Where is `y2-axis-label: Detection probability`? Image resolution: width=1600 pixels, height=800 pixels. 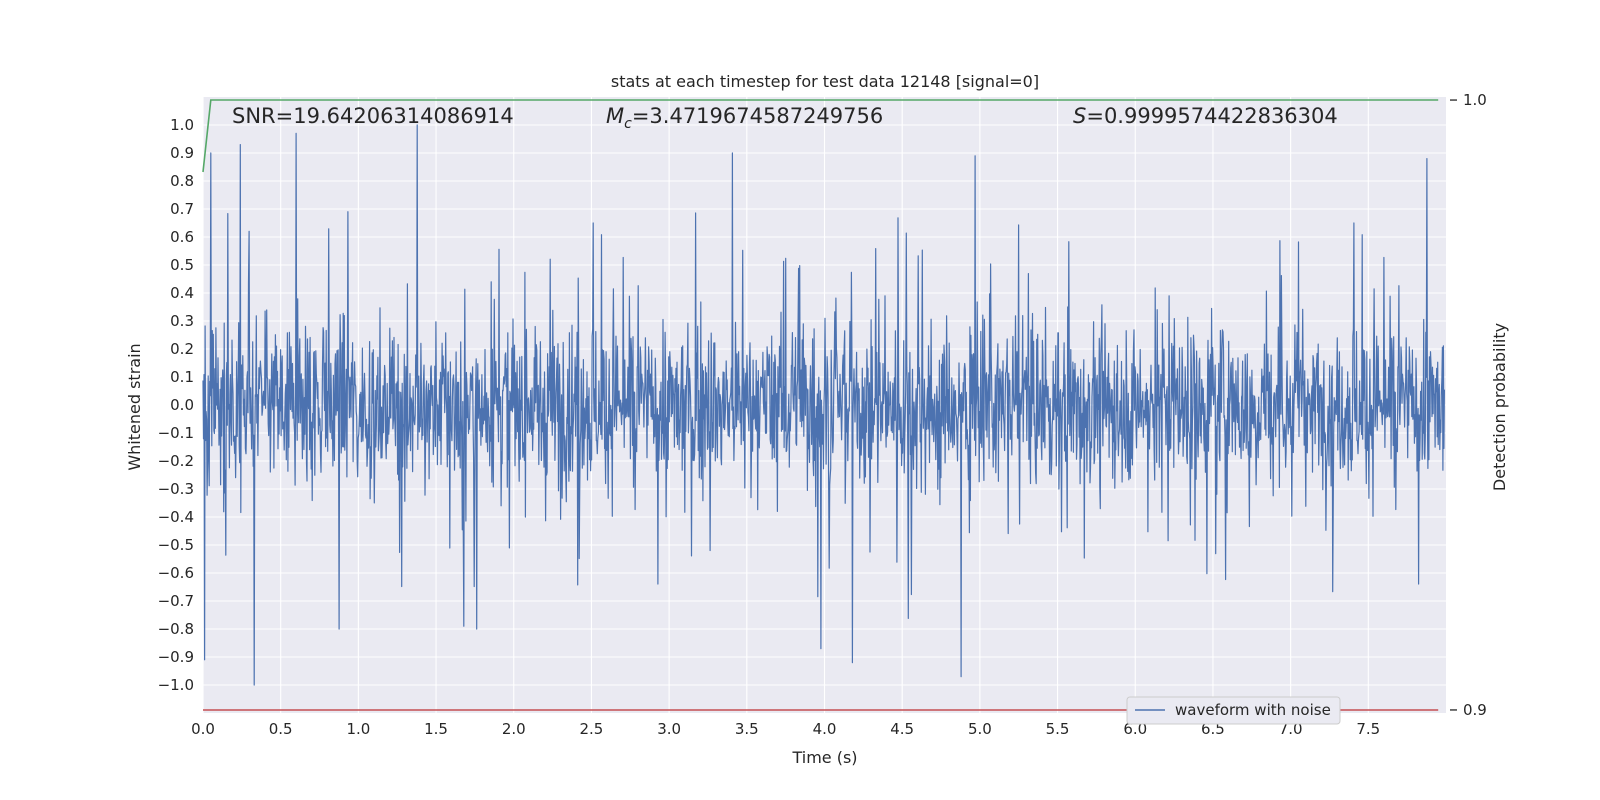 y2-axis-label: Detection probability is located at coordinates (1499, 407).